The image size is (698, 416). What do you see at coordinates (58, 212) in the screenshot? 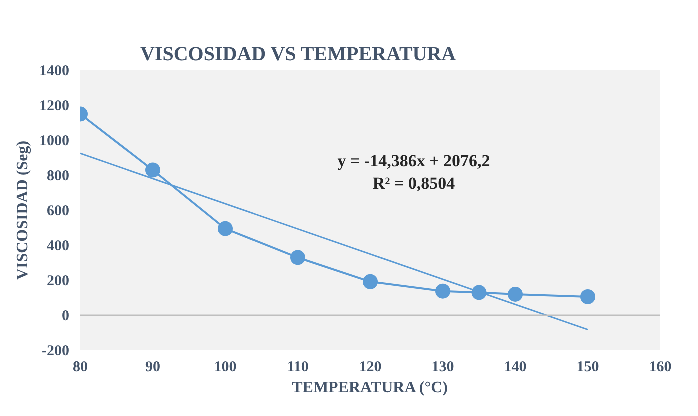
I see `y-tick-label: 600` at bounding box center [58, 212].